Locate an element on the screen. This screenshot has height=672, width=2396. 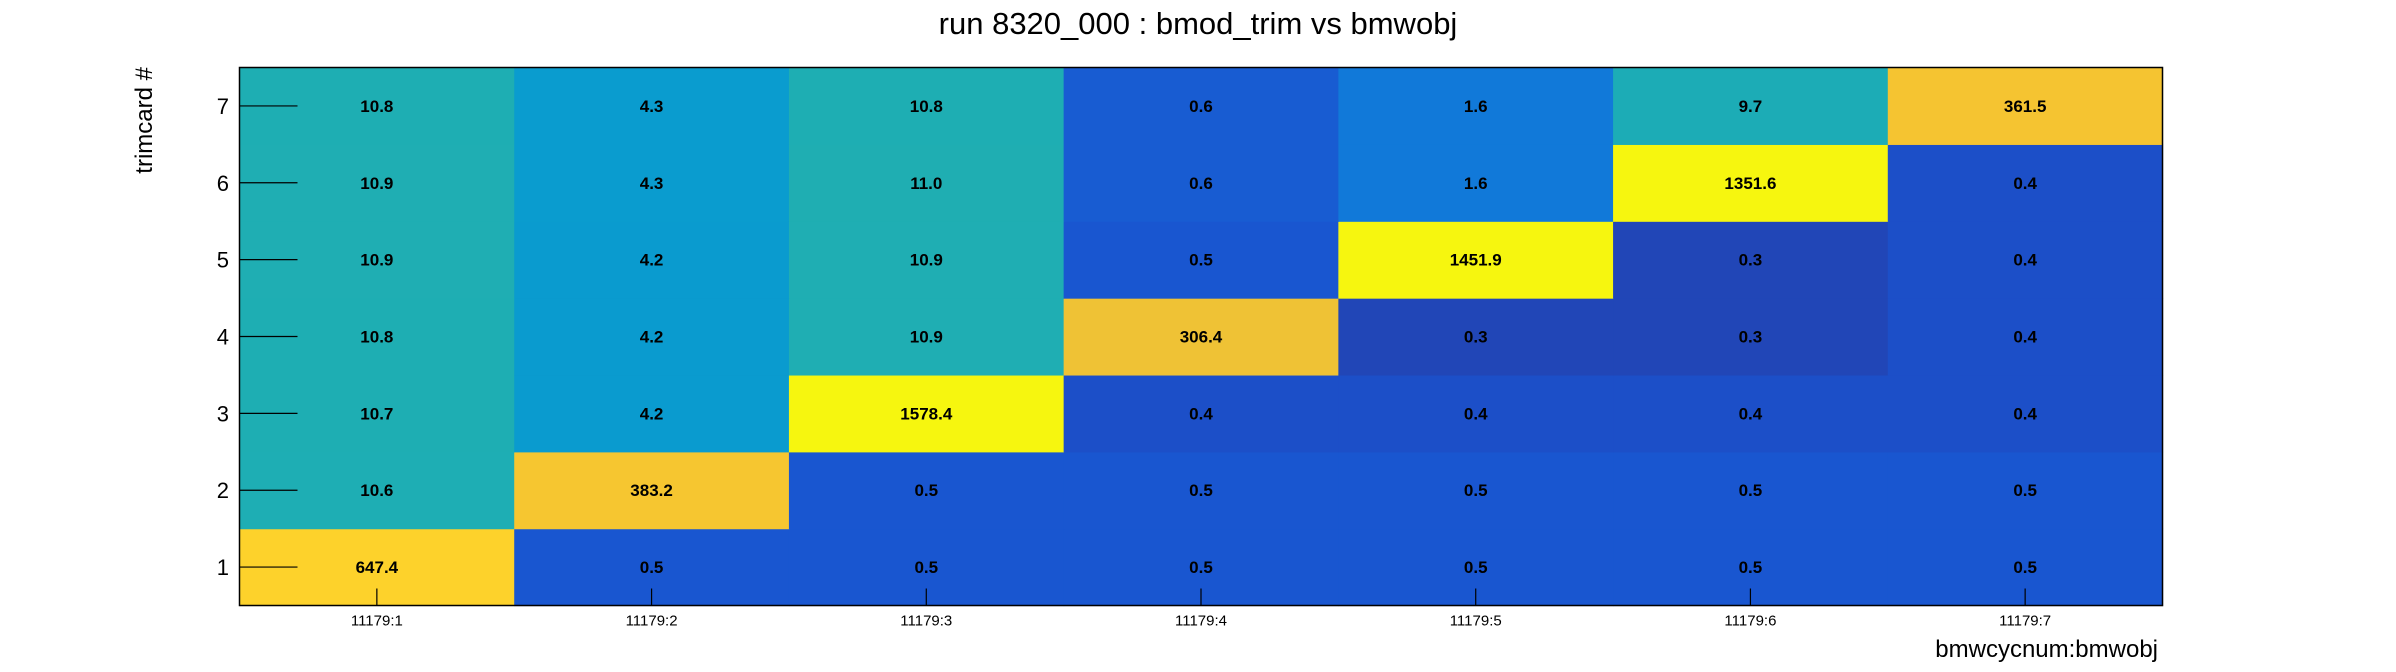
chart-title: run 8320_000 : bmod_trim vs bmwobj is located at coordinates (1198, 23).